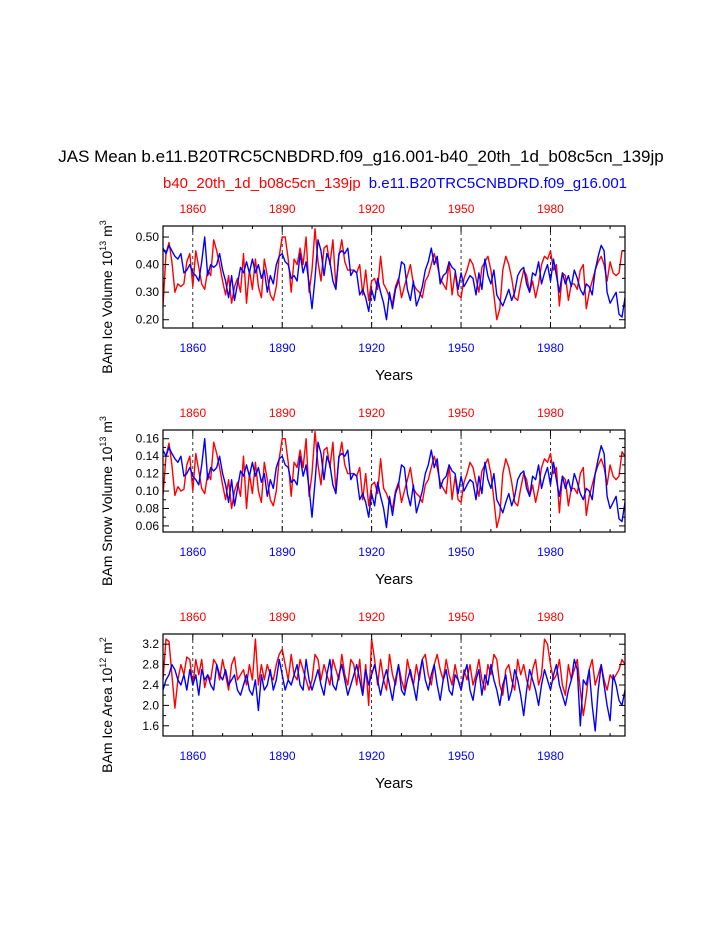 The image size is (723, 935). Describe the element at coordinates (148, 237) in the screenshot. I see `ytick-label: 0.50` at that location.